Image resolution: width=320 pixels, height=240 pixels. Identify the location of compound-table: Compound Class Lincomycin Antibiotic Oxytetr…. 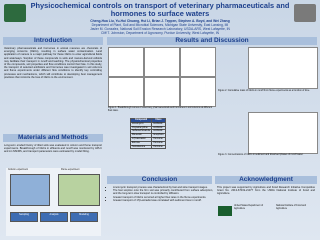
(147, 134).